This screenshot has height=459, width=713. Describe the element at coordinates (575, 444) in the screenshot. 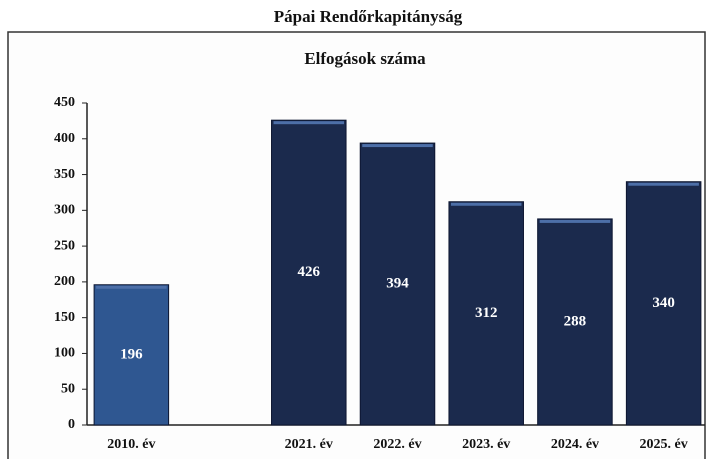

I see `x-tick-label: 2024. év` at that location.